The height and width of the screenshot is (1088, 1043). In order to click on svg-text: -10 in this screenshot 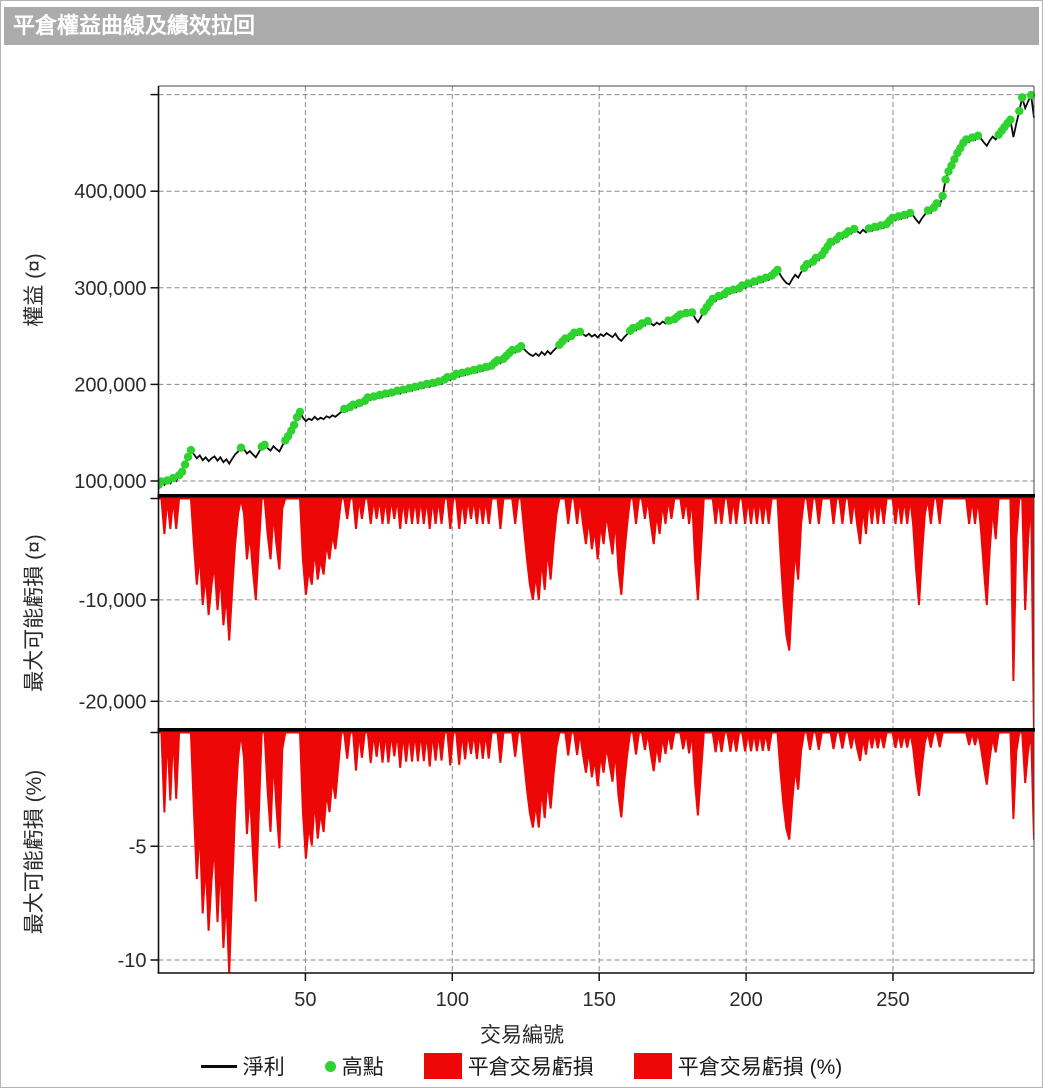, I will do `click(132, 961)`.